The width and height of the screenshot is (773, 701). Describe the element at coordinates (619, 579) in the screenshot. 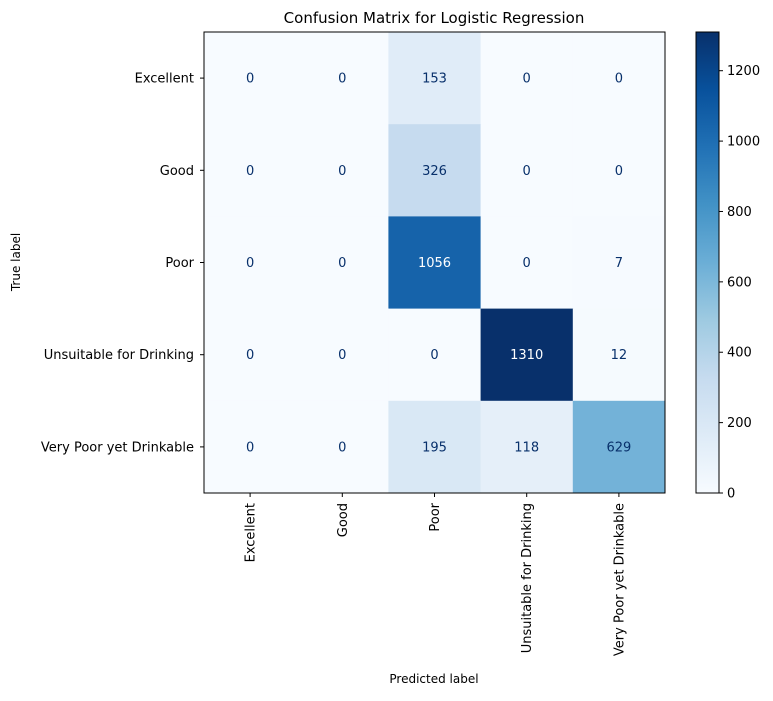

I see `x-tick-label: Very Poor yet Drinkable` at that location.